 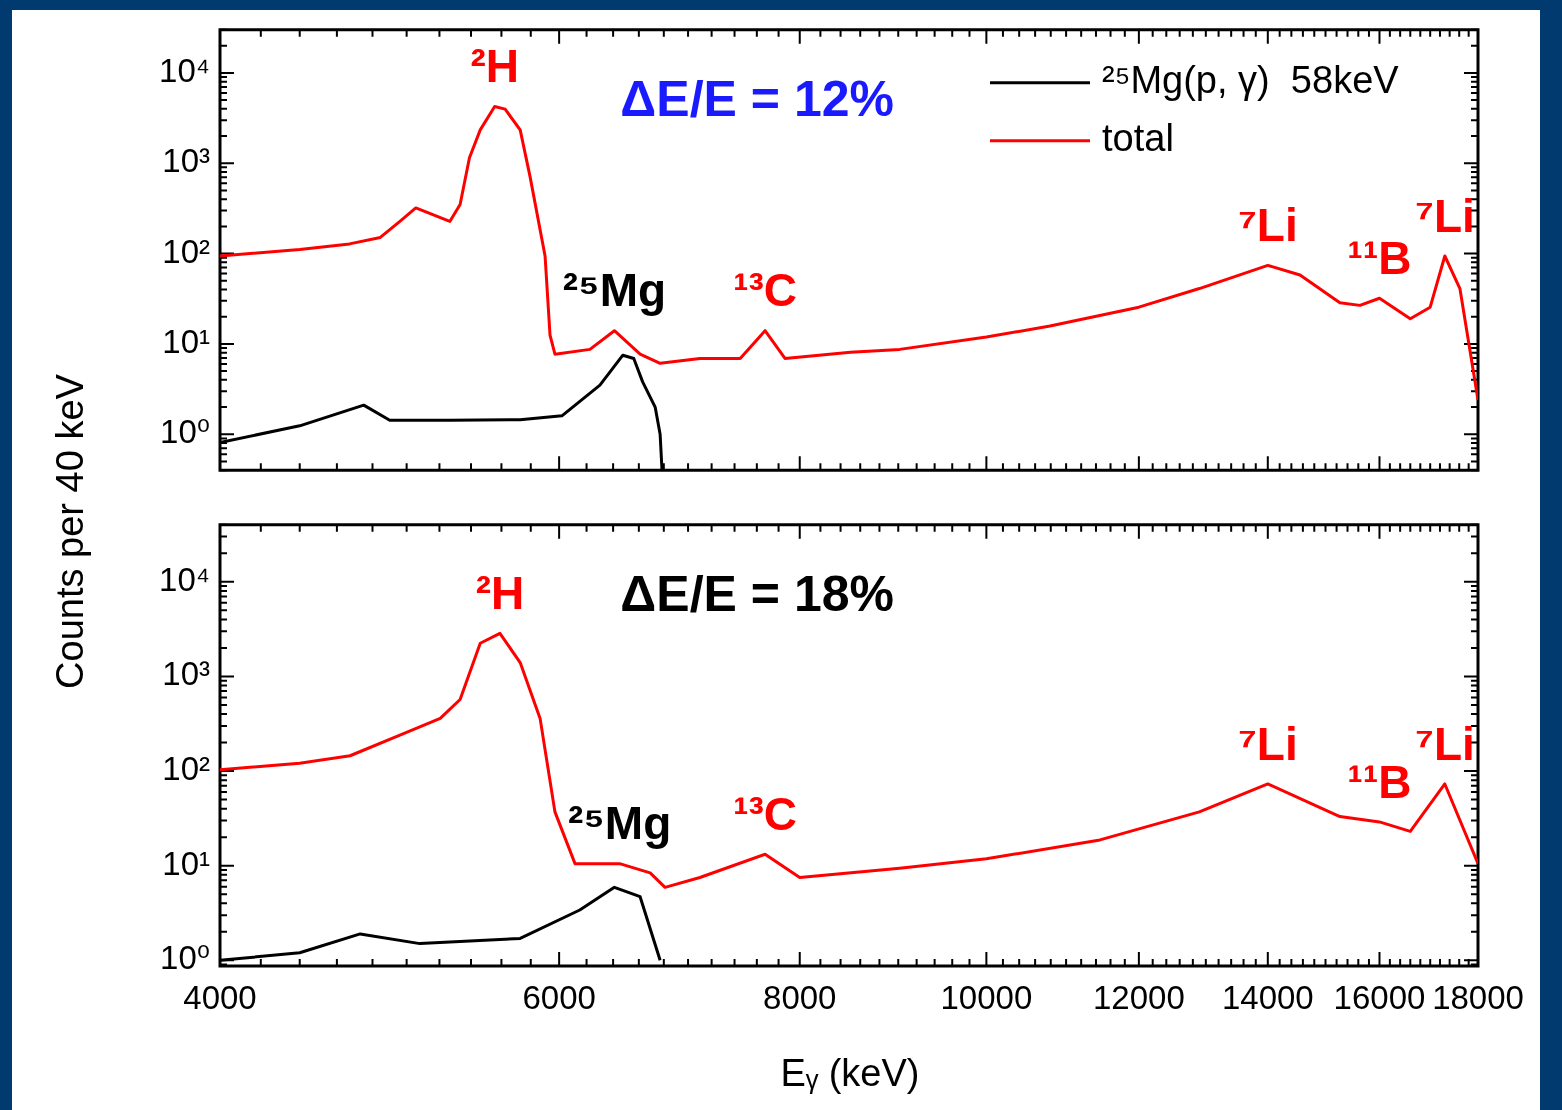 What do you see at coordinates (1138, 138) in the screenshot?
I see `legend-label: total` at bounding box center [1138, 138].